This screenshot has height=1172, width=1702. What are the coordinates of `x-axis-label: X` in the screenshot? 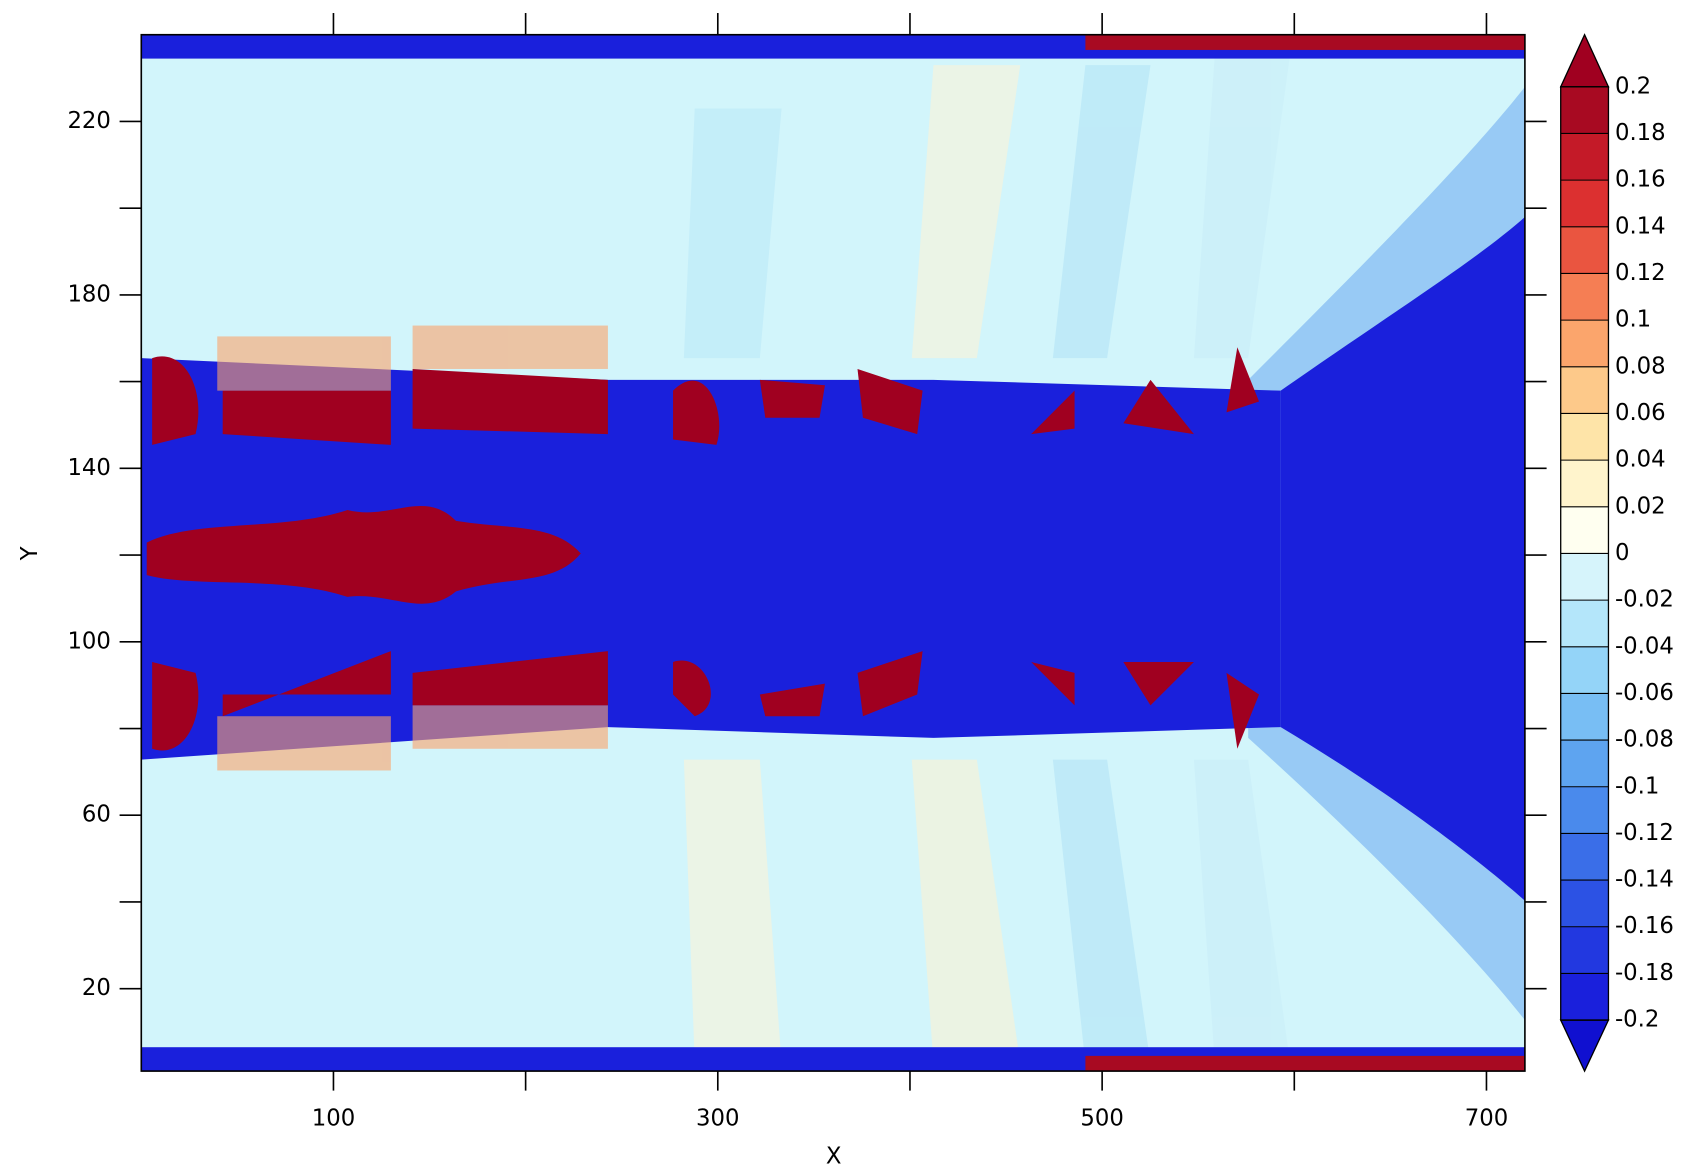 It's located at (834, 1156).